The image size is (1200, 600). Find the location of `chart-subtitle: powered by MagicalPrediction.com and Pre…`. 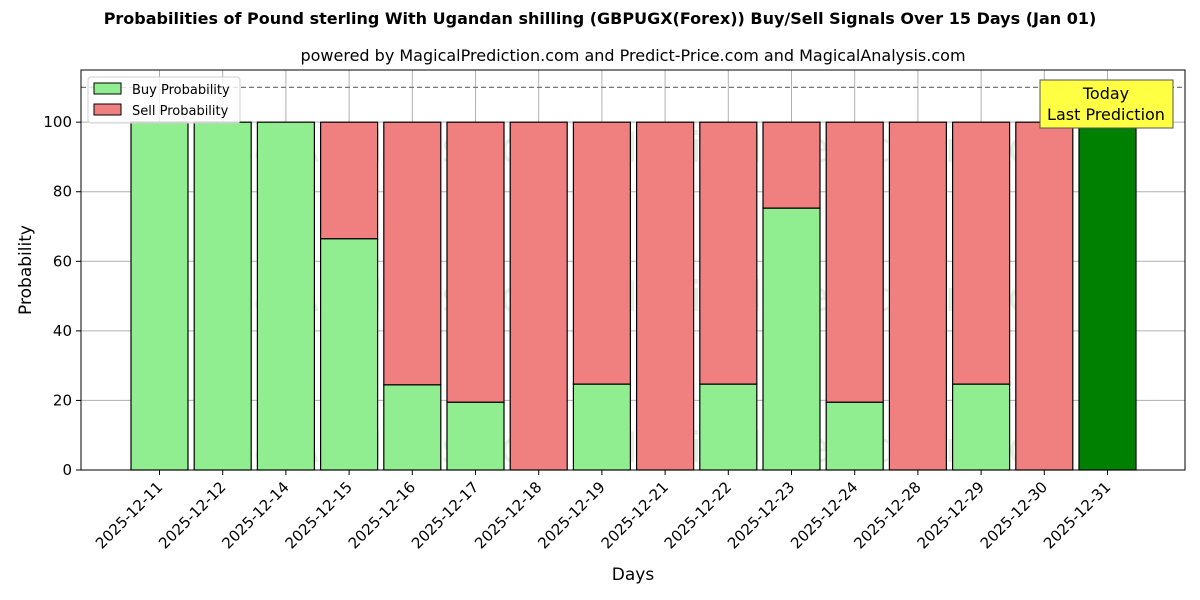

chart-subtitle: powered by MagicalPrediction.com and Pre… is located at coordinates (633, 55).